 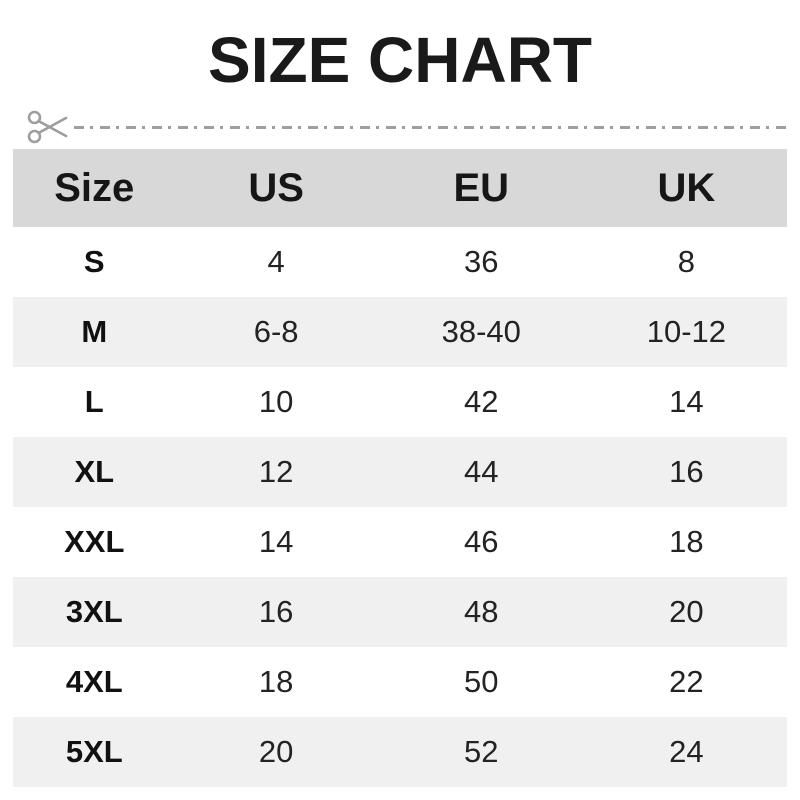 I want to click on uk-cell: 8, so click(x=686, y=262).